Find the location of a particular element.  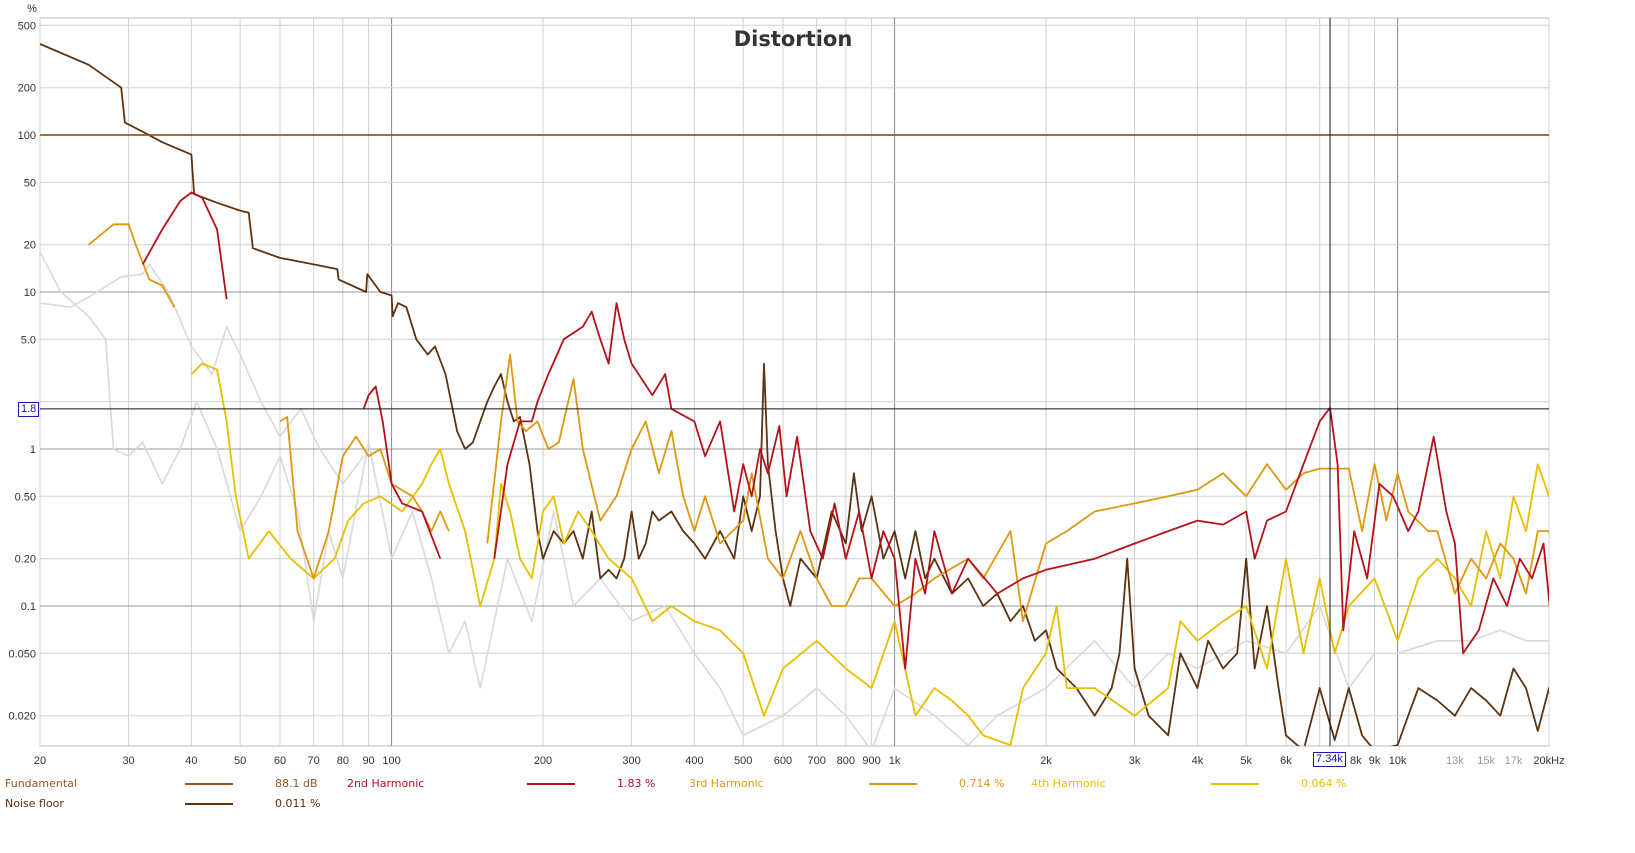

y-tick-label: 100 is located at coordinates (27, 136).